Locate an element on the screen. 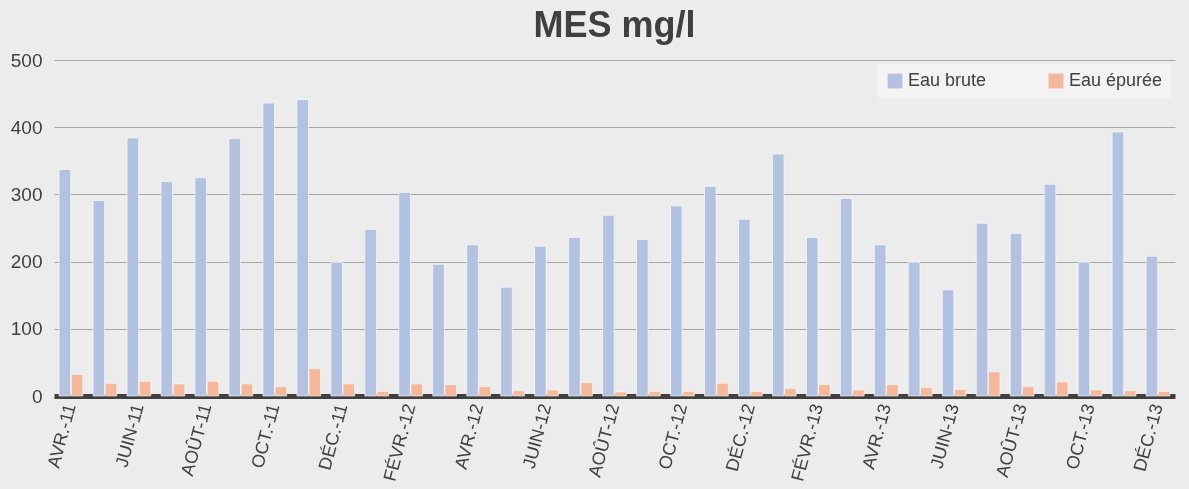 The height and width of the screenshot is (489, 1189). x-tick-label: DÉC.-11 is located at coordinates (333, 437).